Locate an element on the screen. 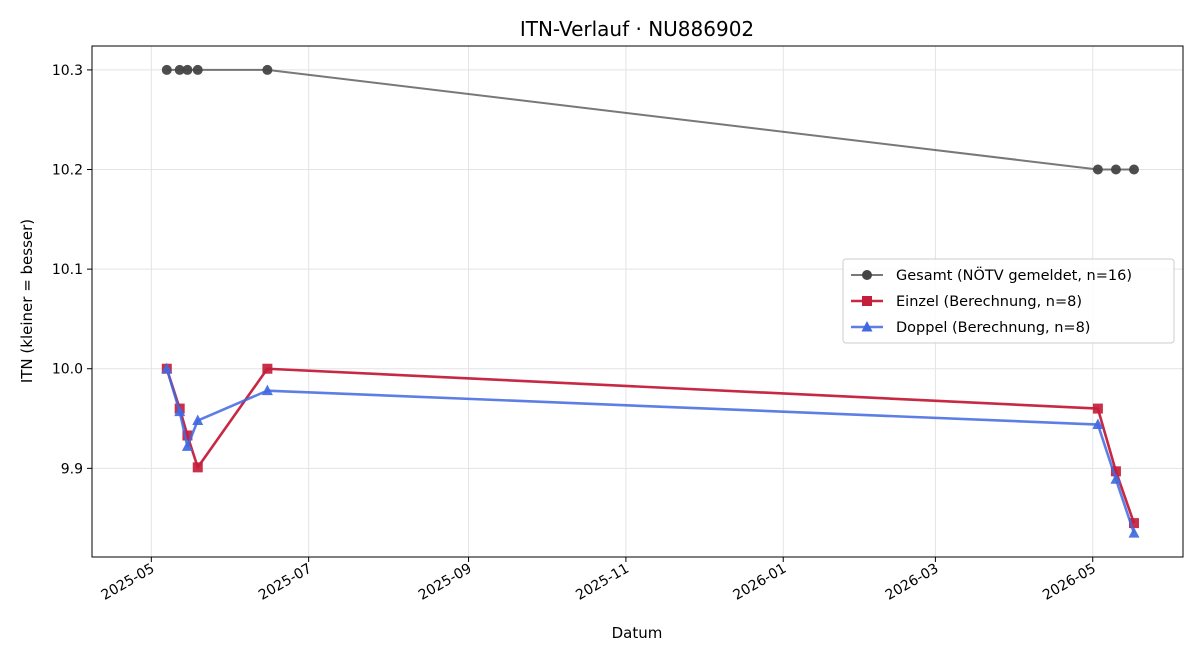  y-tick-label: 10.1 is located at coordinates (67, 270).